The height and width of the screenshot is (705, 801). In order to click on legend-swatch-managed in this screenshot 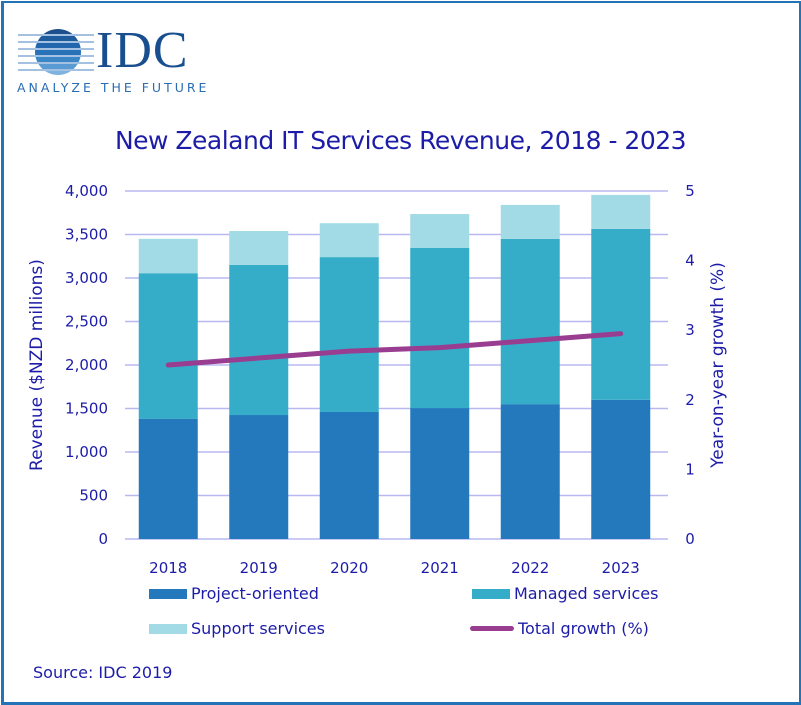, I will do `click(491, 593)`.